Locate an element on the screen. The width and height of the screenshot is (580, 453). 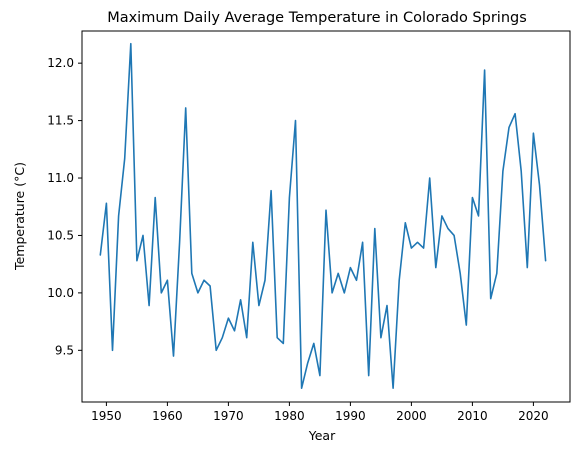
y-tick-label: 12.0 is located at coordinates (60, 63).